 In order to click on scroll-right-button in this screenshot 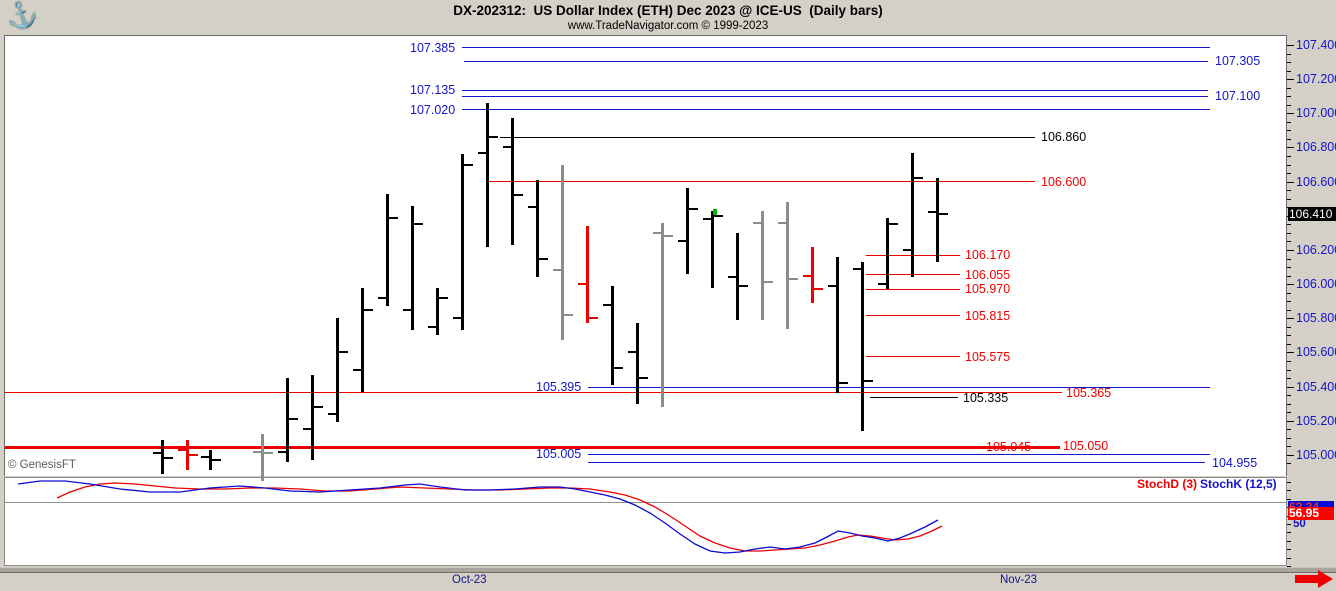, I will do `click(1314, 579)`.